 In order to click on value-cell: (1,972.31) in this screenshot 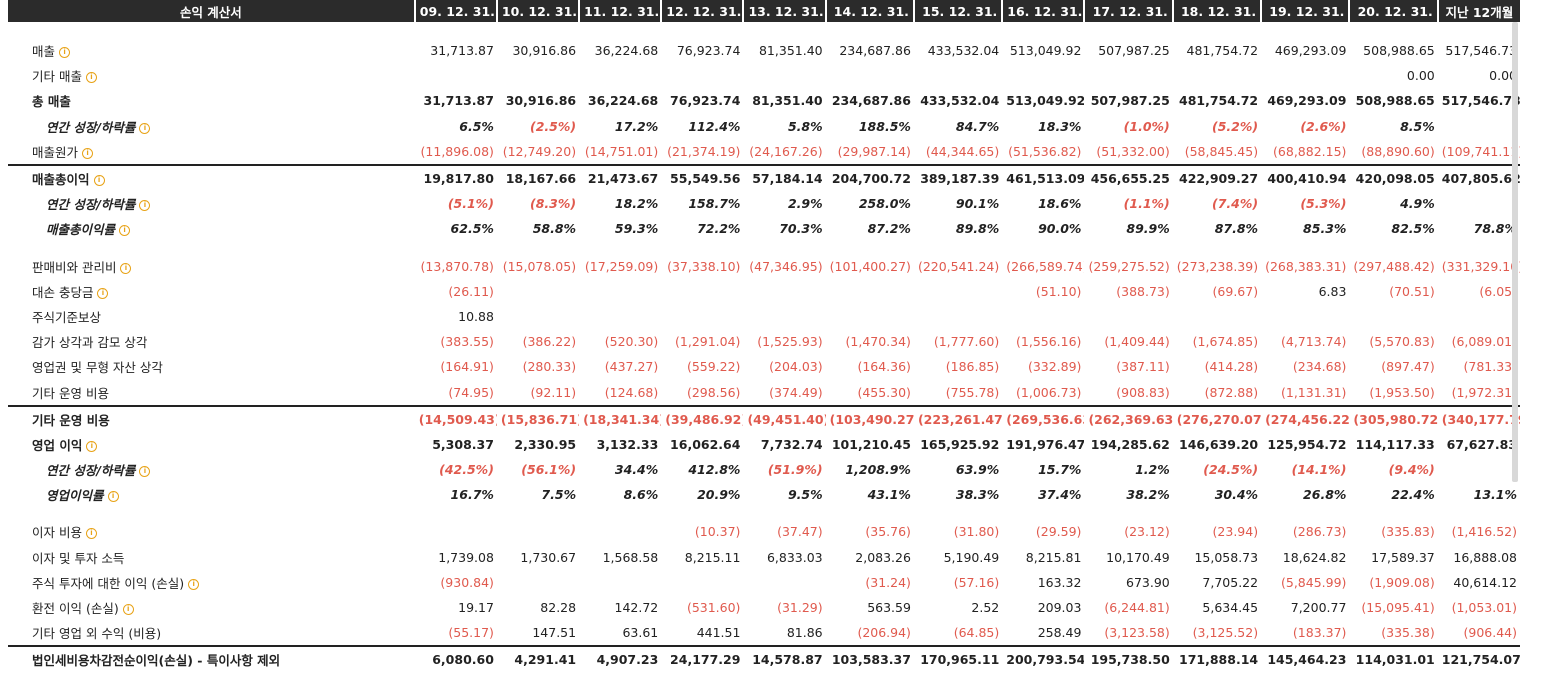, I will do `click(1484, 392)`.